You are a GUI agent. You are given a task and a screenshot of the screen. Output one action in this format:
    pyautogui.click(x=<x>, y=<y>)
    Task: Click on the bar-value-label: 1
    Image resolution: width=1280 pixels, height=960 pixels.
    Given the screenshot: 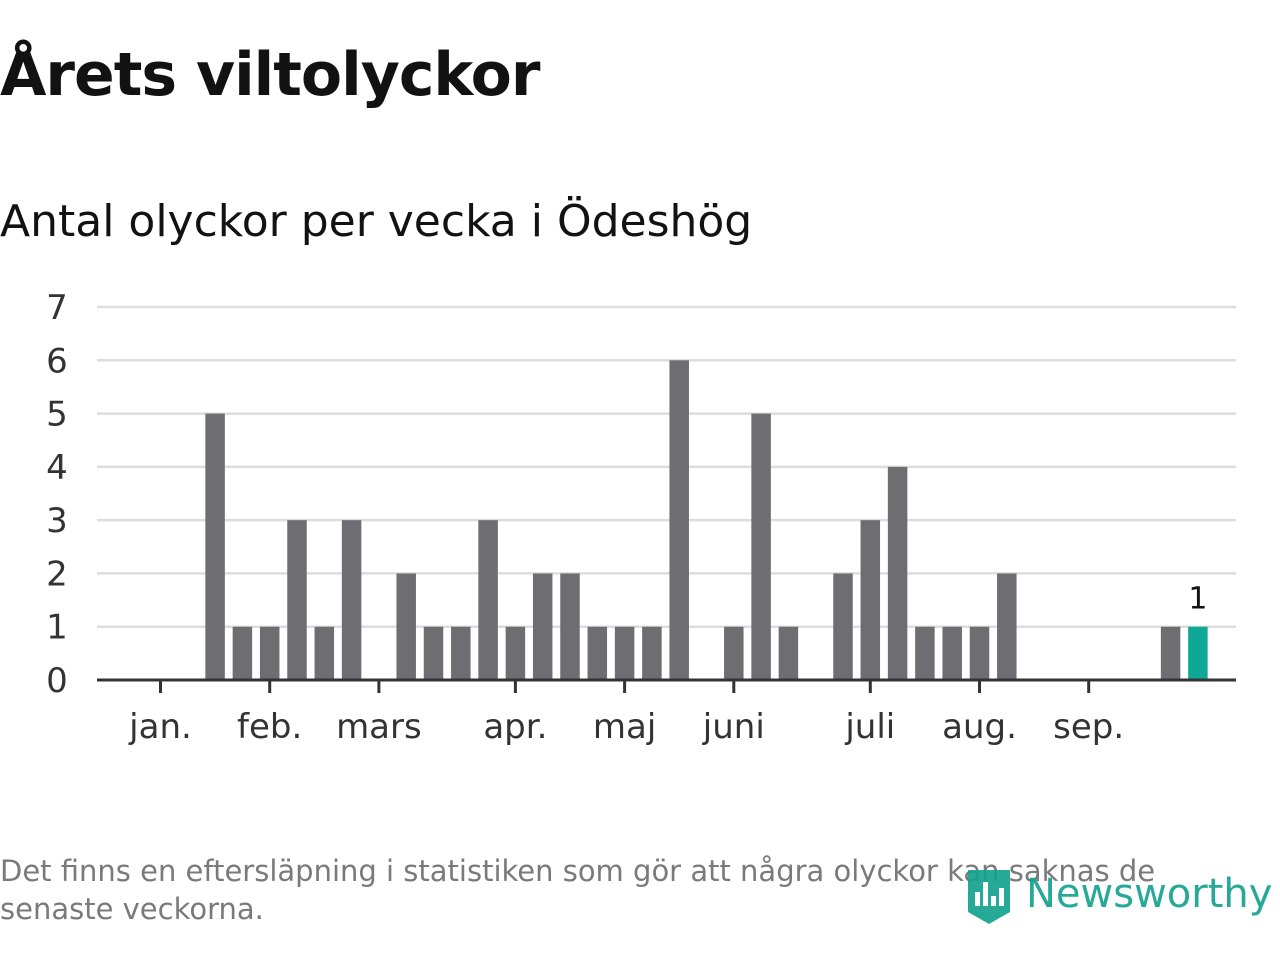 What is the action you would take?
    pyautogui.click(x=1197, y=599)
    